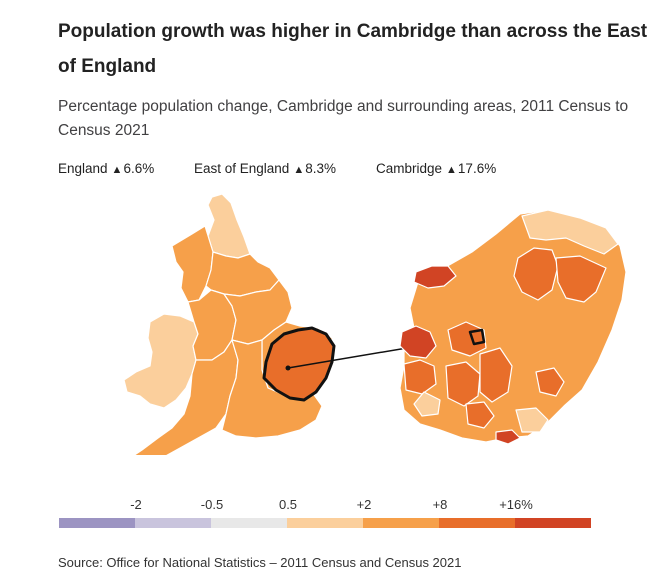 The height and width of the screenshot is (582, 667). I want to click on headline-cambridge-value: 17.6%, so click(477, 168).